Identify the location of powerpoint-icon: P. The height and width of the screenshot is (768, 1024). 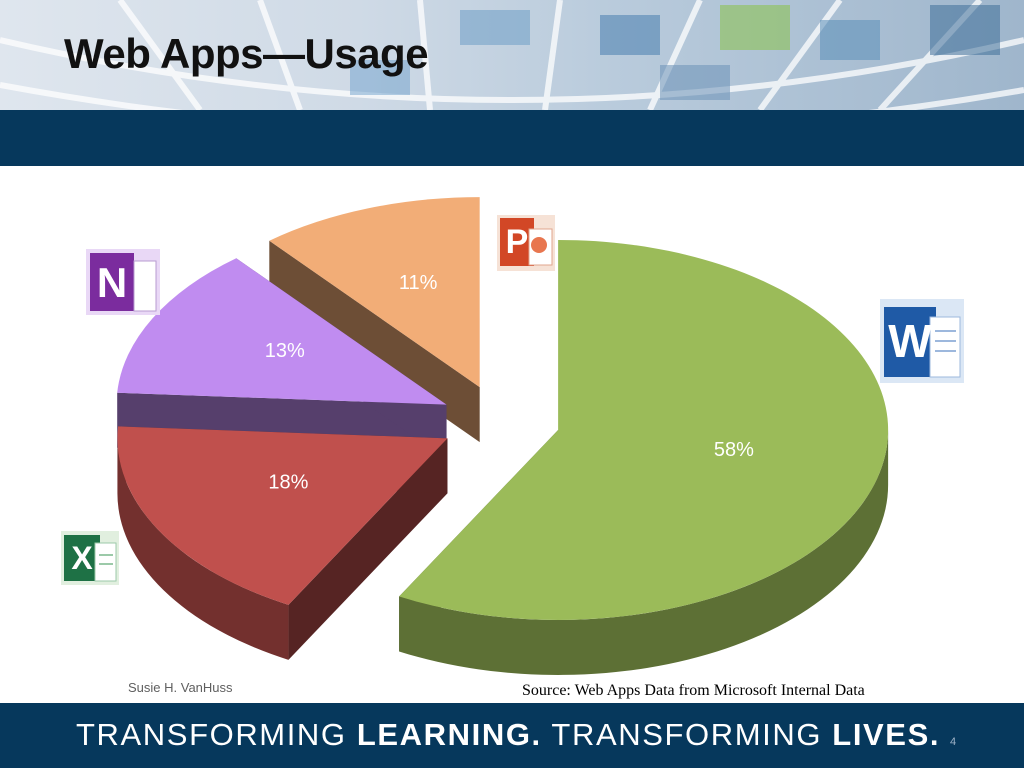
(526, 243).